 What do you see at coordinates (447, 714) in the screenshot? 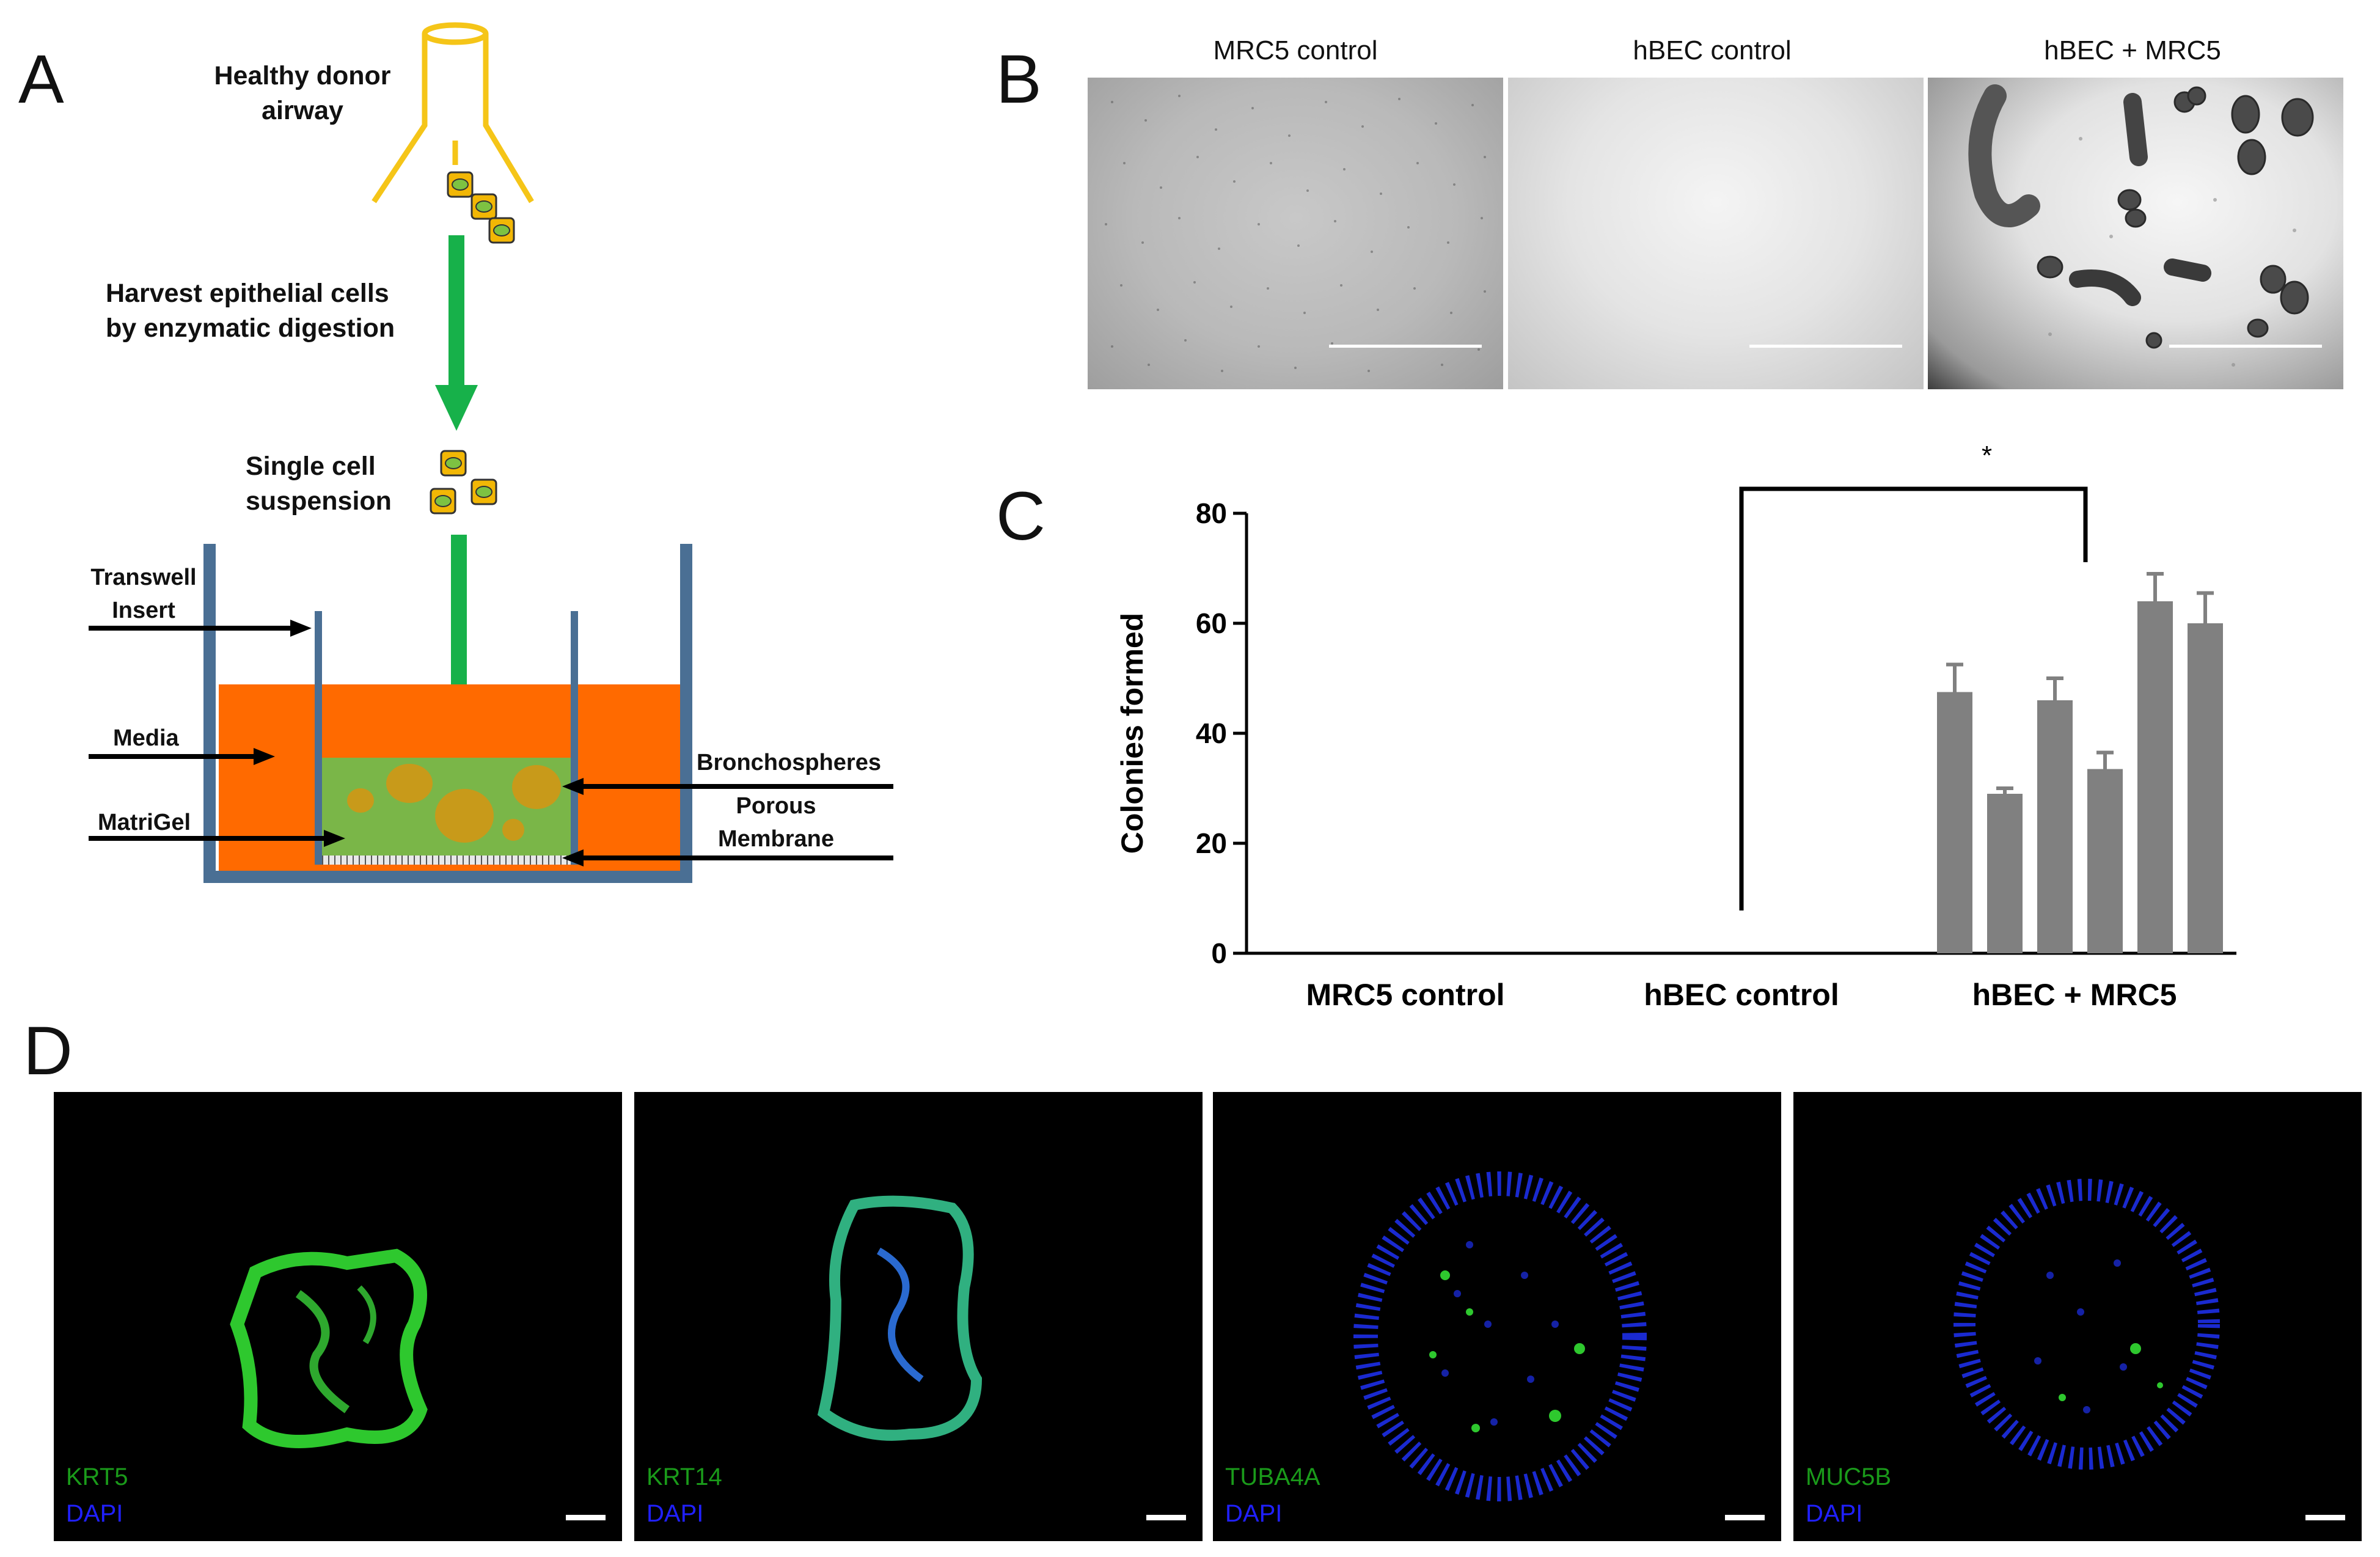
I see `culture-well` at bounding box center [447, 714].